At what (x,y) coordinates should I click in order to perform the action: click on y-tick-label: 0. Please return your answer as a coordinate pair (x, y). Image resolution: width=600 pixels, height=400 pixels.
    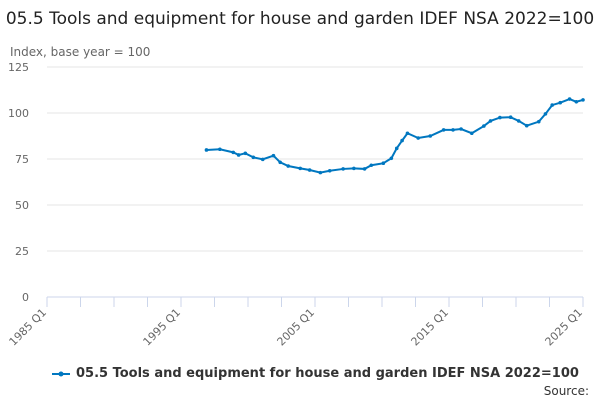
    Looking at the image, I should click on (25, 297).